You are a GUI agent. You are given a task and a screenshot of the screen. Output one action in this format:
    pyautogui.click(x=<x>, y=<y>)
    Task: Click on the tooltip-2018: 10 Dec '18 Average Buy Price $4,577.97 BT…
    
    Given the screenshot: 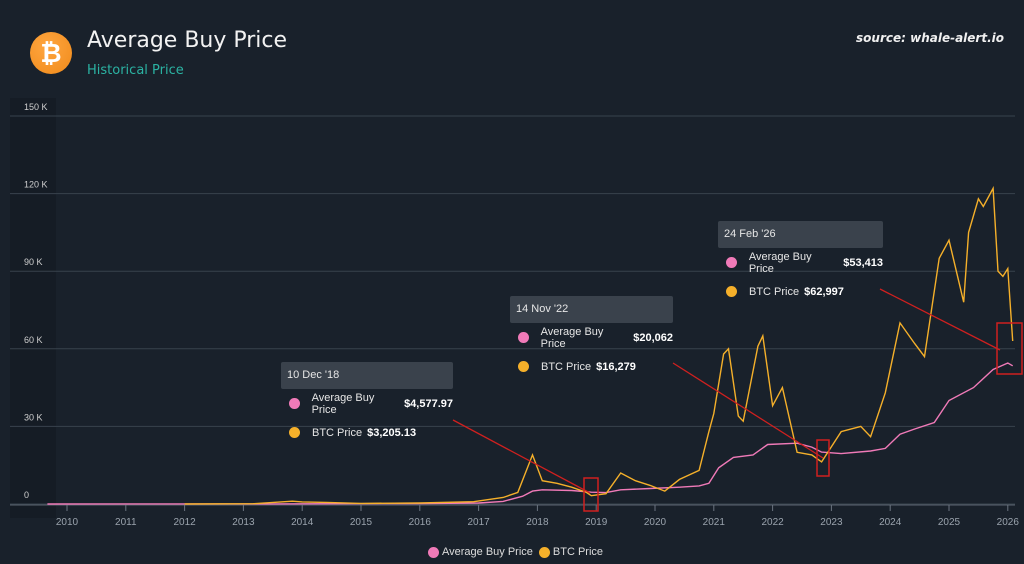 What is the action you would take?
    pyautogui.click(x=367, y=404)
    